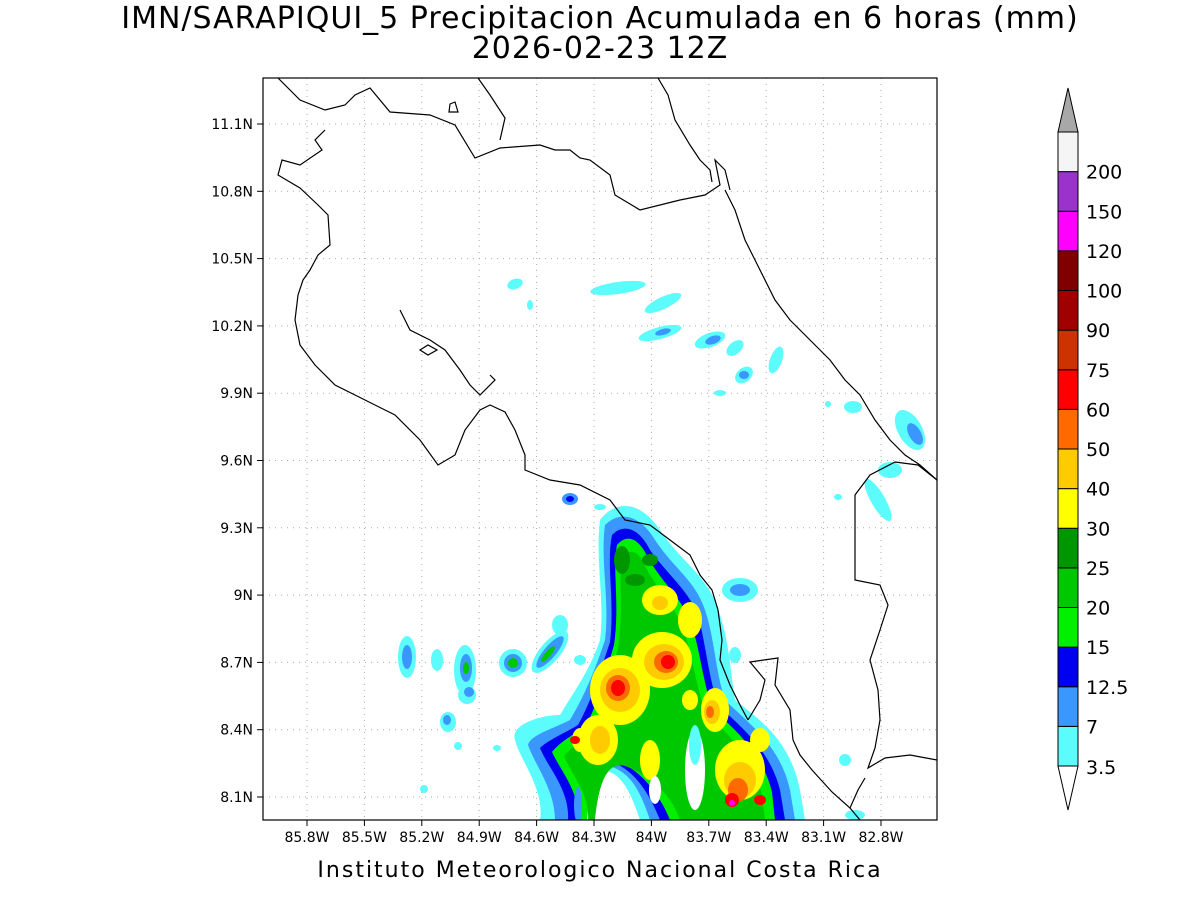 Image resolution: width=1200 pixels, height=900 pixels. Describe the element at coordinates (479, 838) in the screenshot. I see `lon-tick-label: 84.9W` at that location.